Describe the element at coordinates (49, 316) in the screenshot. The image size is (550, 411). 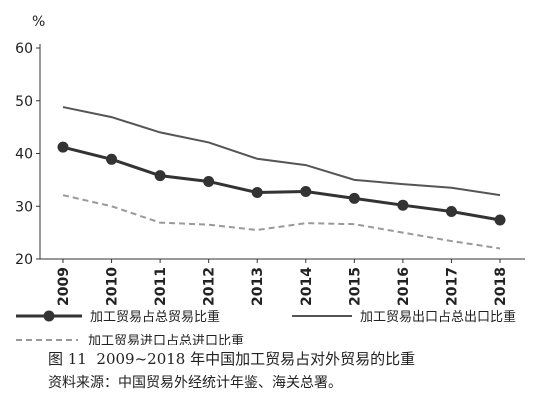
I see `legend-marker` at that location.